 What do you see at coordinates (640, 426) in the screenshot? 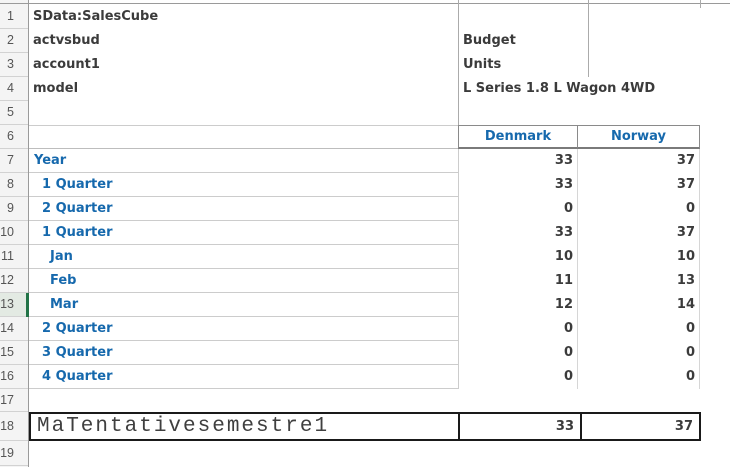
I see `cell-summary-value-norway: 37` at bounding box center [640, 426].